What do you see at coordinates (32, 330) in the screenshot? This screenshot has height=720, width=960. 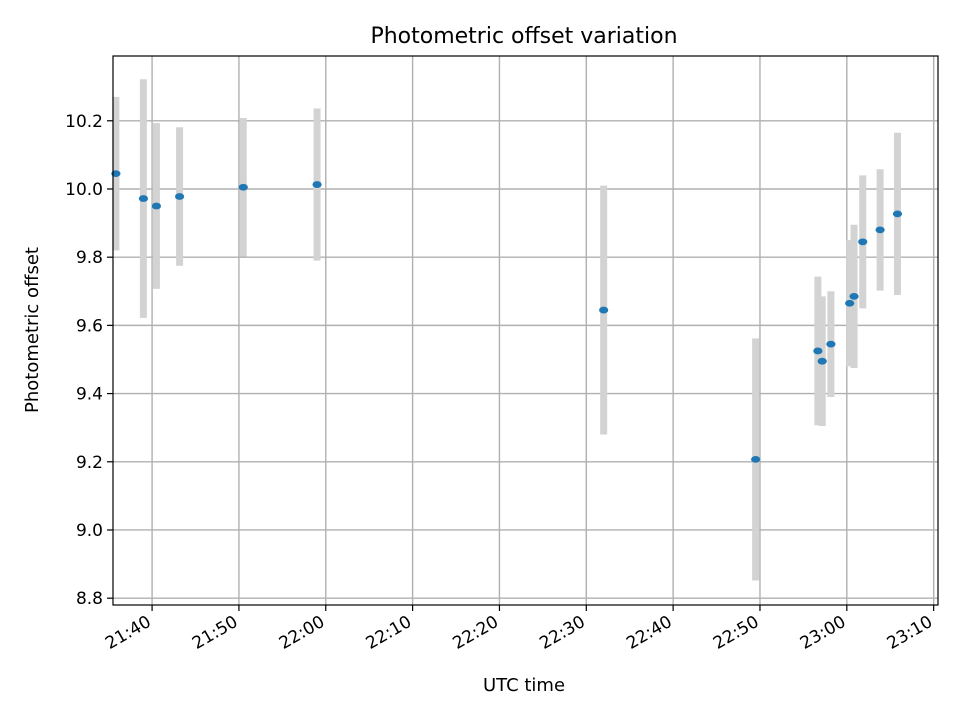 I see `y-axis-label: Photometric offset` at bounding box center [32, 330].